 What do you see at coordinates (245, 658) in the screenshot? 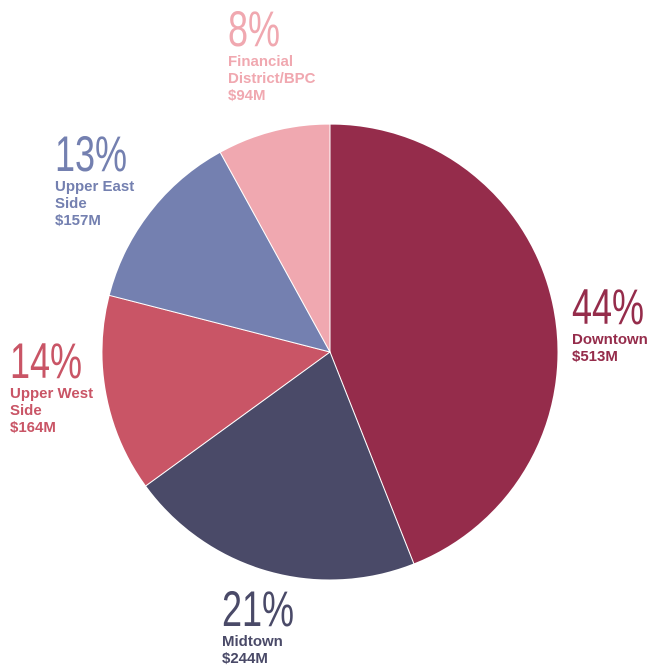
I see `amount-label: $244M` at bounding box center [245, 658].